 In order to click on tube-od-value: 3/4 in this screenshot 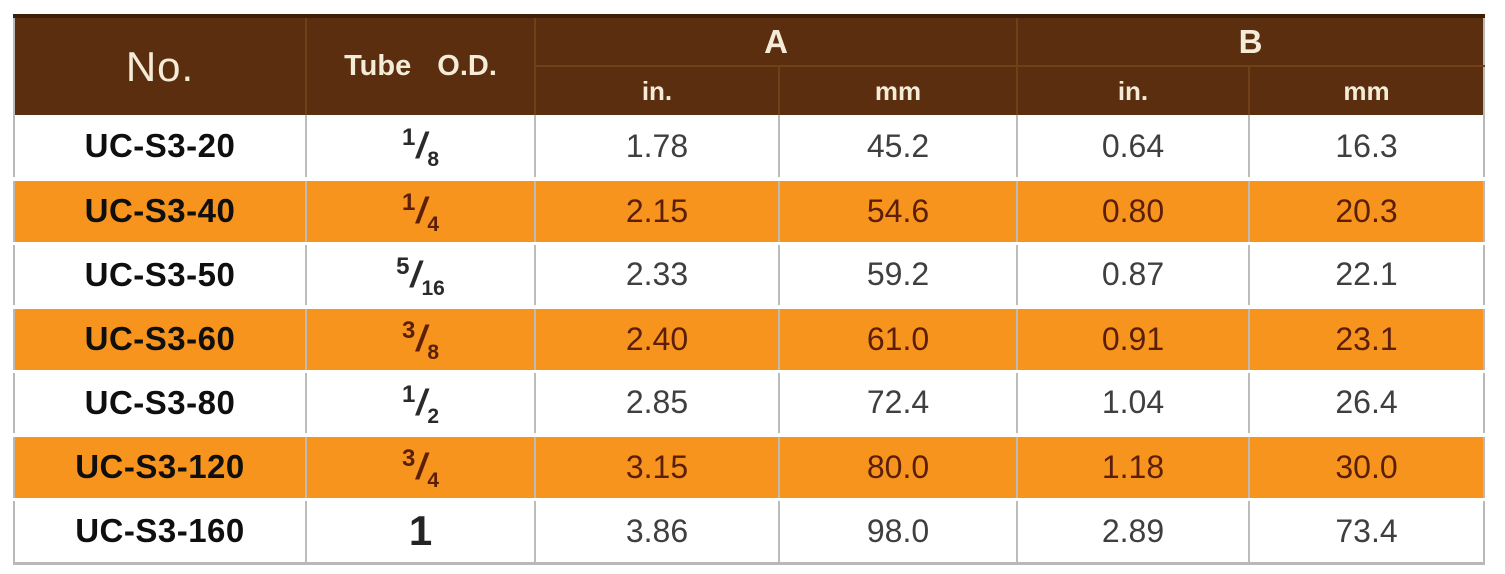, I will do `click(420, 467)`.